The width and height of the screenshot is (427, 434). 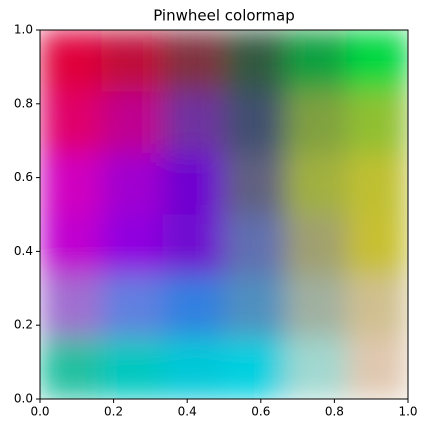 What do you see at coordinates (23, 251) in the screenshot?
I see `y-tick-label: 0.4` at bounding box center [23, 251].